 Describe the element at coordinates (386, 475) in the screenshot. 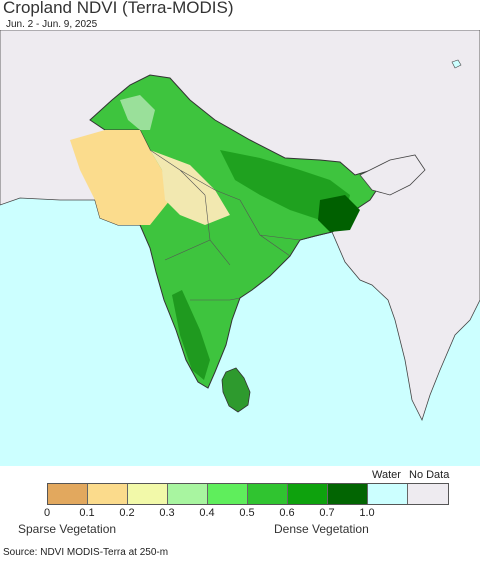

I see `legend-water-label: Water` at that location.